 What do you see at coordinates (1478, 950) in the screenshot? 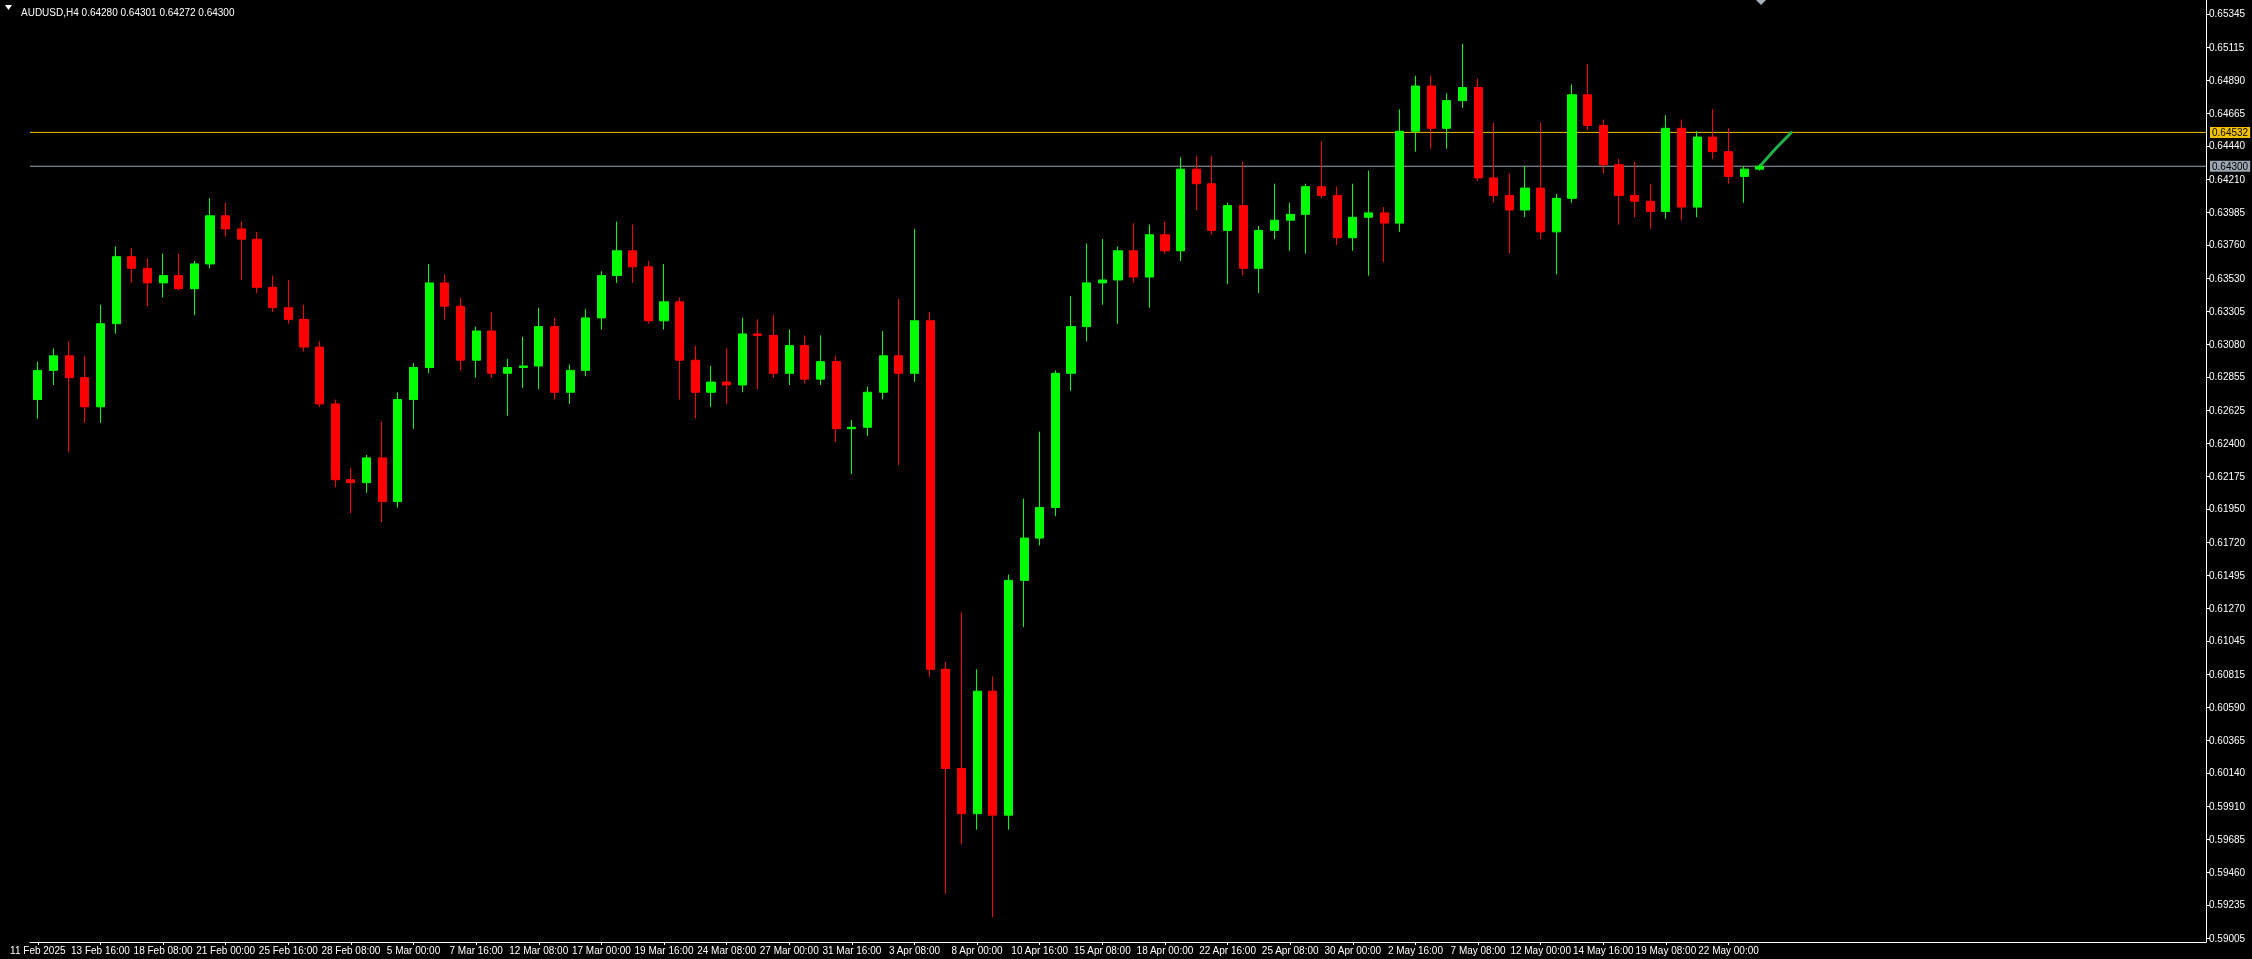
I see `x-tick-label: 7 May 08:00` at bounding box center [1478, 950].